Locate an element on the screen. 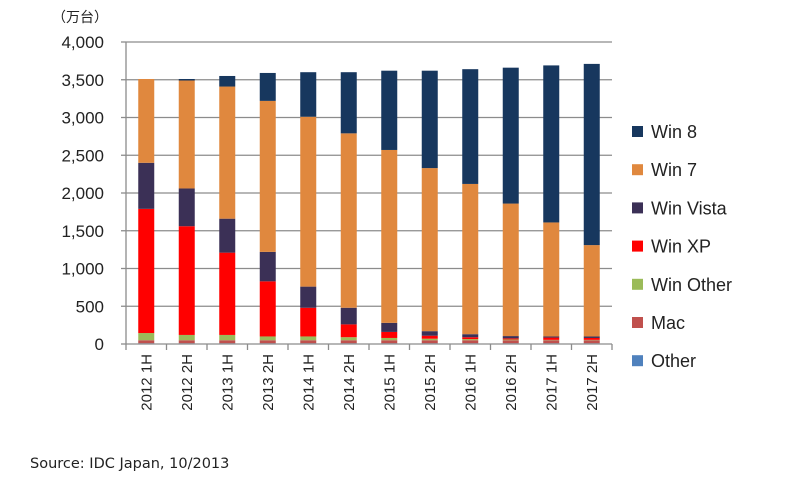 This screenshot has width=800, height=482. legend-label: Win XP is located at coordinates (681, 247).